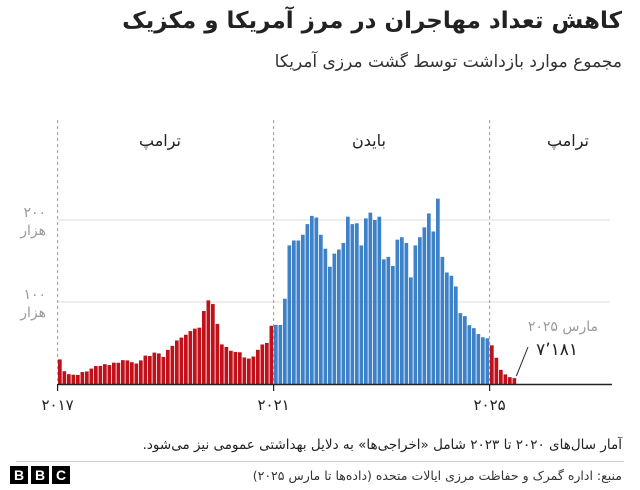 This screenshot has height=490, width=640. What do you see at coordinates (557, 350) in the screenshot?
I see `annotation-value: ۷٬۱۸۱` at bounding box center [557, 350].